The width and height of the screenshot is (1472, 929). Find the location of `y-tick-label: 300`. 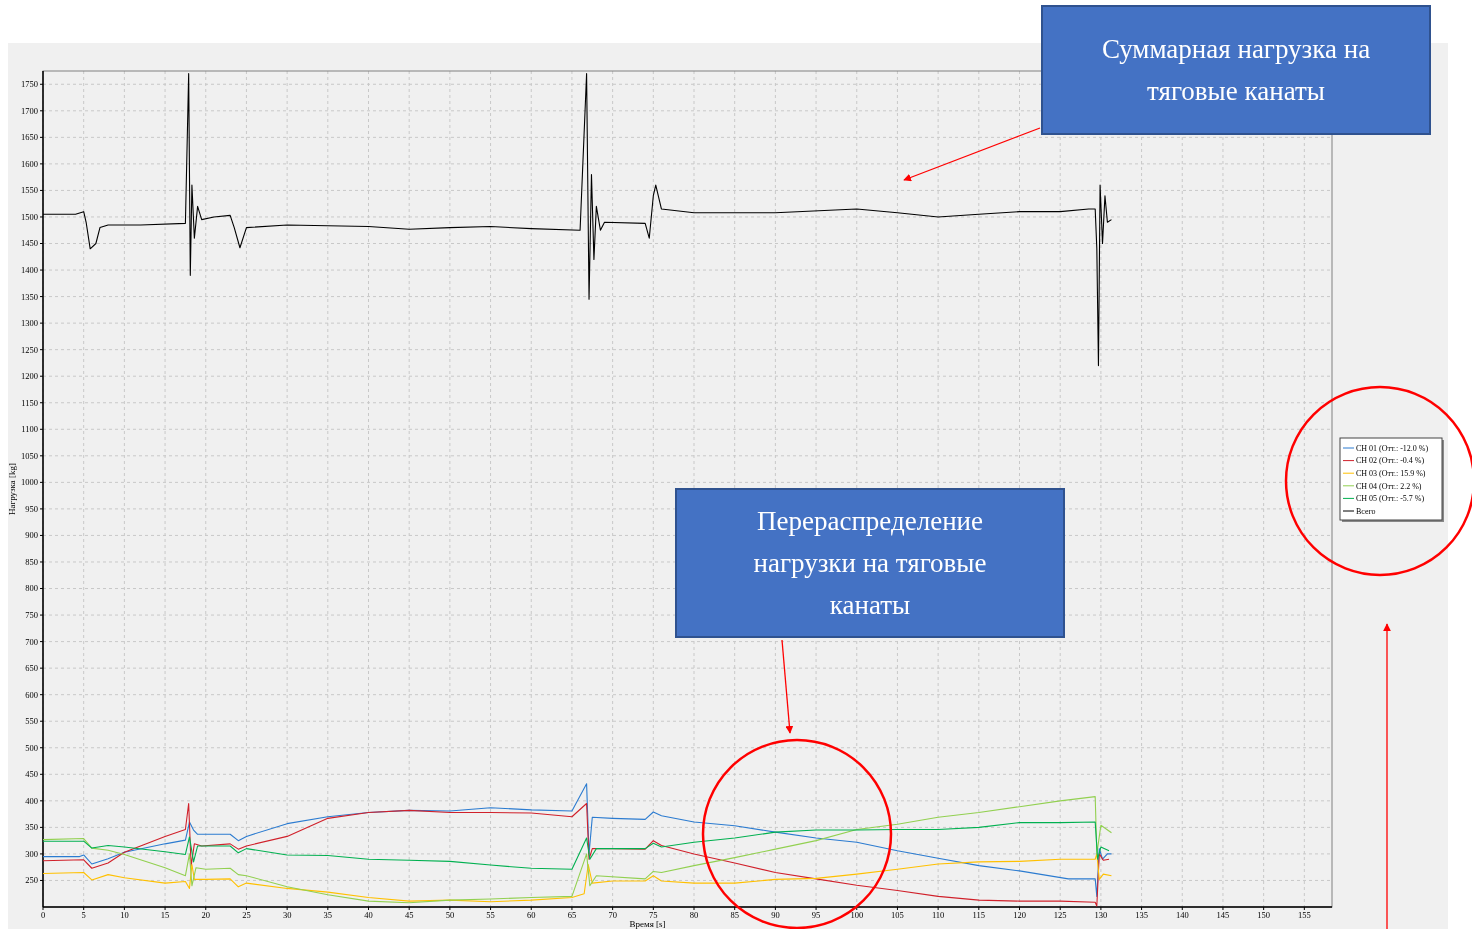

y-tick-label: 300 is located at coordinates (31, 853).